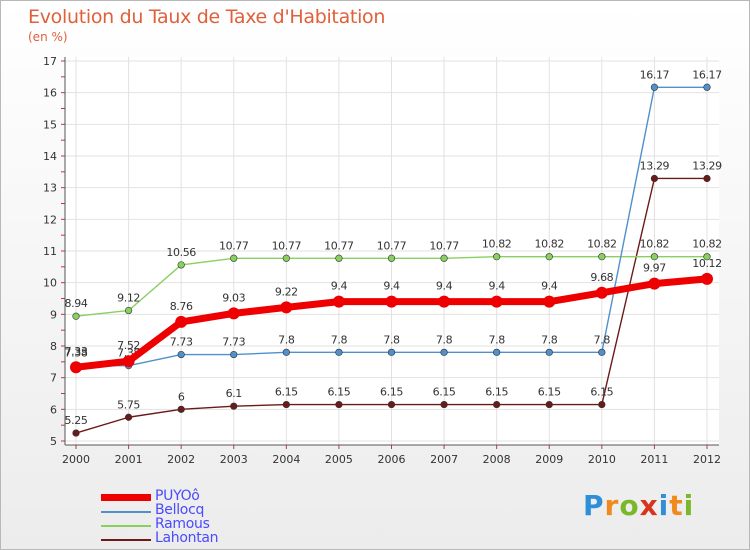 The height and width of the screenshot is (550, 750). What do you see at coordinates (76, 303) in the screenshot?
I see `data-label: 8.94` at bounding box center [76, 303].